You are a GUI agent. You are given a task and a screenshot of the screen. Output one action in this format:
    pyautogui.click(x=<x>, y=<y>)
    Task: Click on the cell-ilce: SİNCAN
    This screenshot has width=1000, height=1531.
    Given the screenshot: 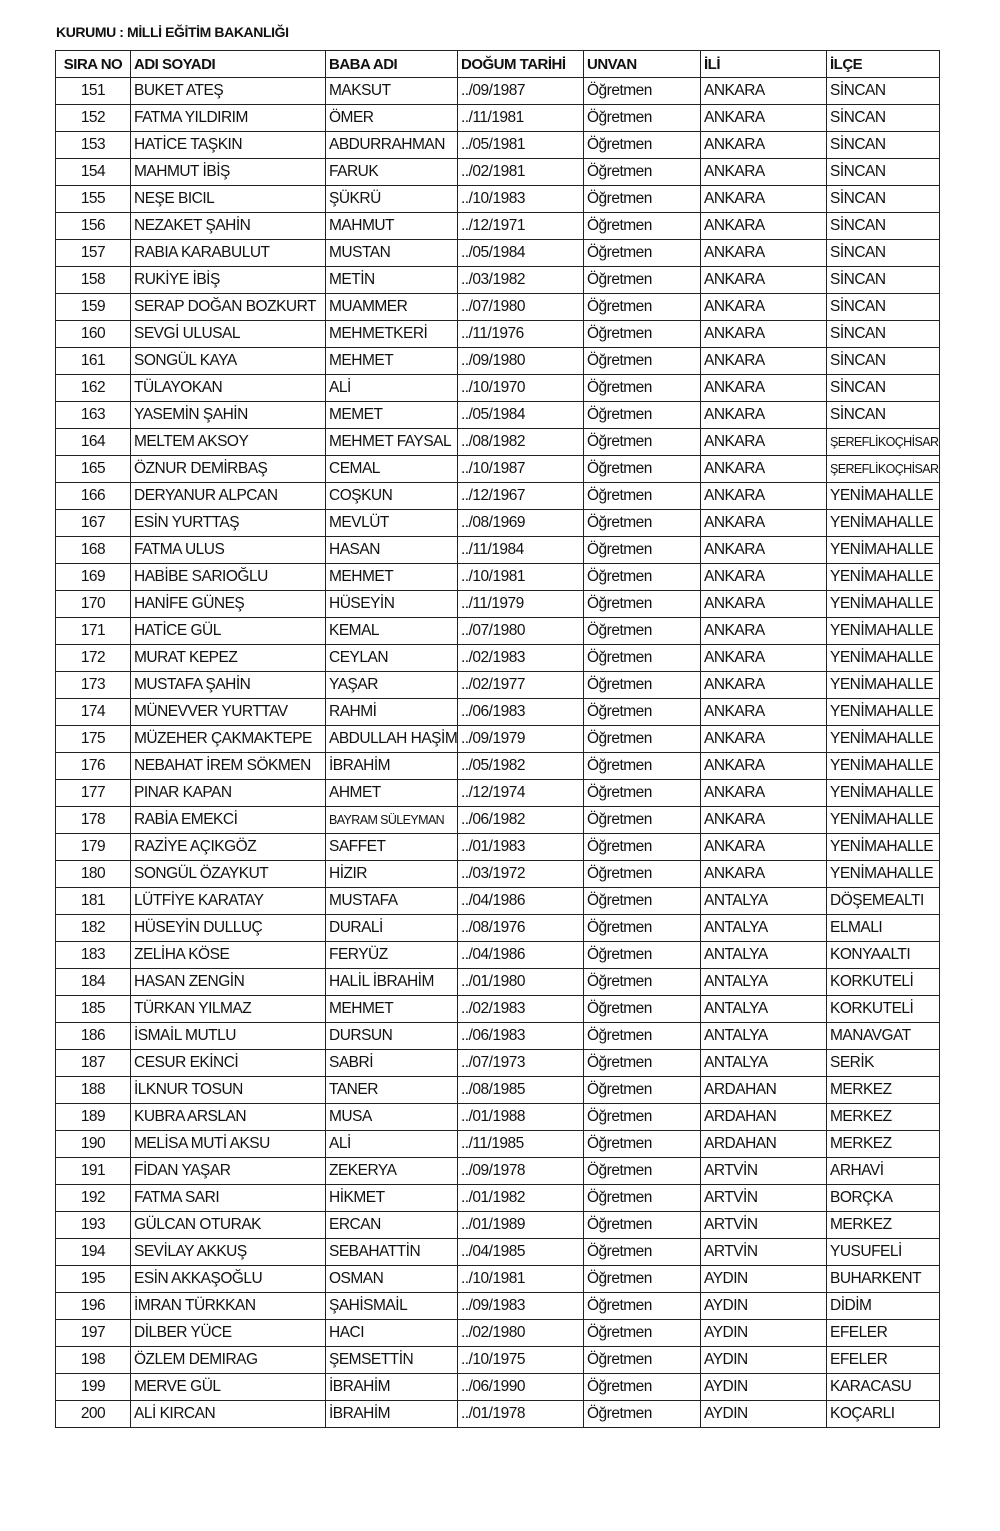 What is the action you would take?
    pyautogui.click(x=883, y=91)
    